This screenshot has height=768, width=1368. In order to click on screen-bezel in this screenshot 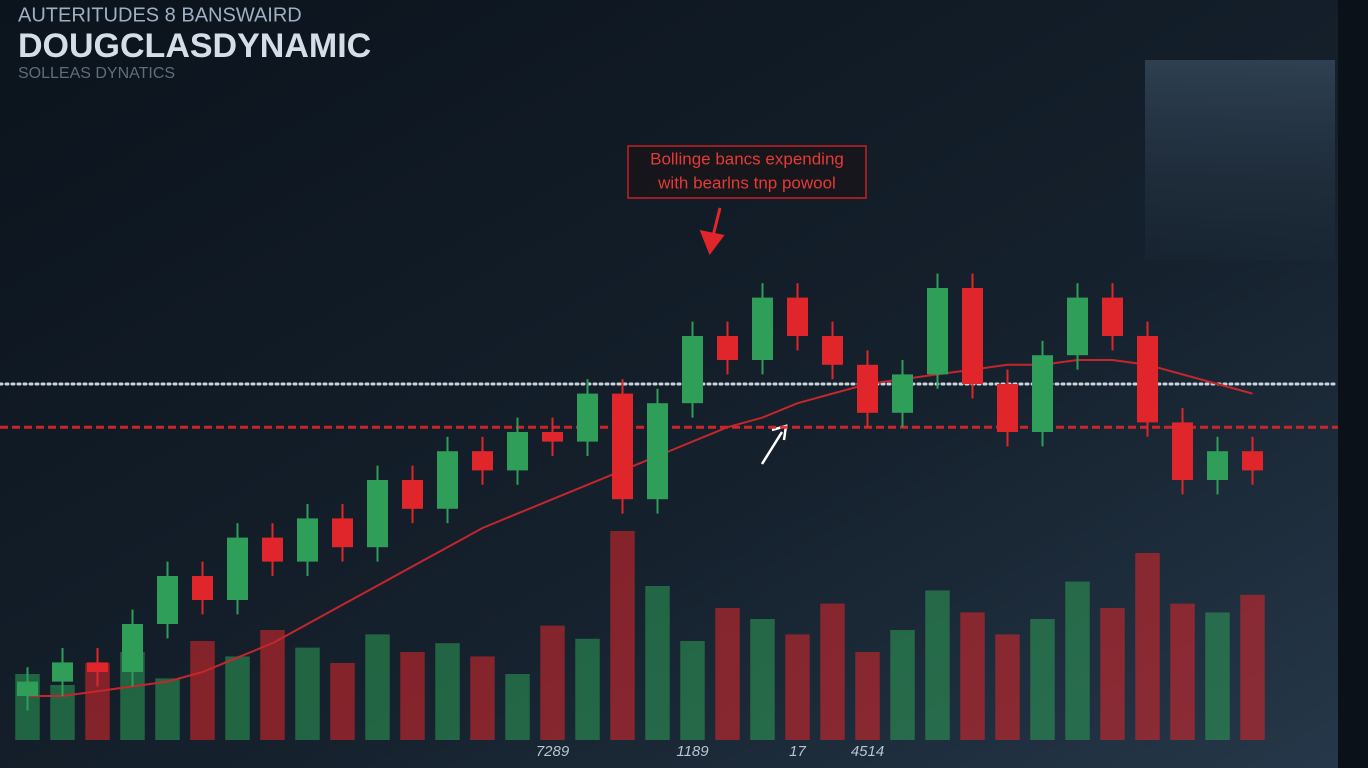, I will do `click(1353, 384)`.